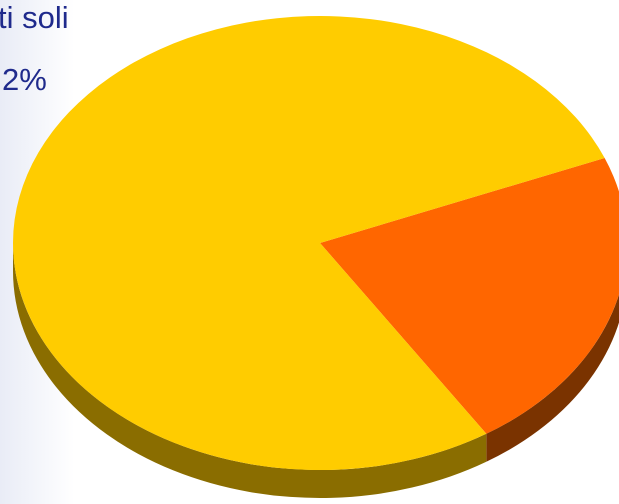 The height and width of the screenshot is (504, 619). I want to click on chart-label-line2: 2%, so click(24, 79).